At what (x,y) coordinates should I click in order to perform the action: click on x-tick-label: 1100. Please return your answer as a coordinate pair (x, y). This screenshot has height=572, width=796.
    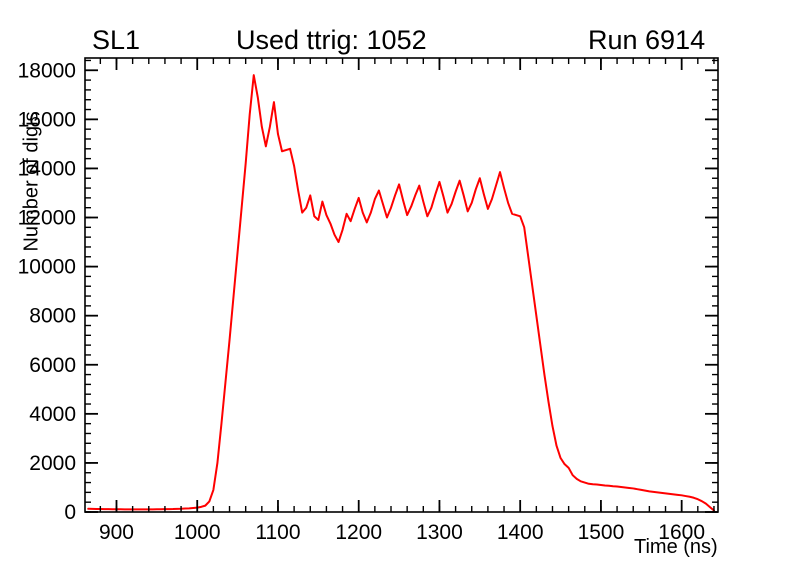
    Looking at the image, I should click on (277, 532).